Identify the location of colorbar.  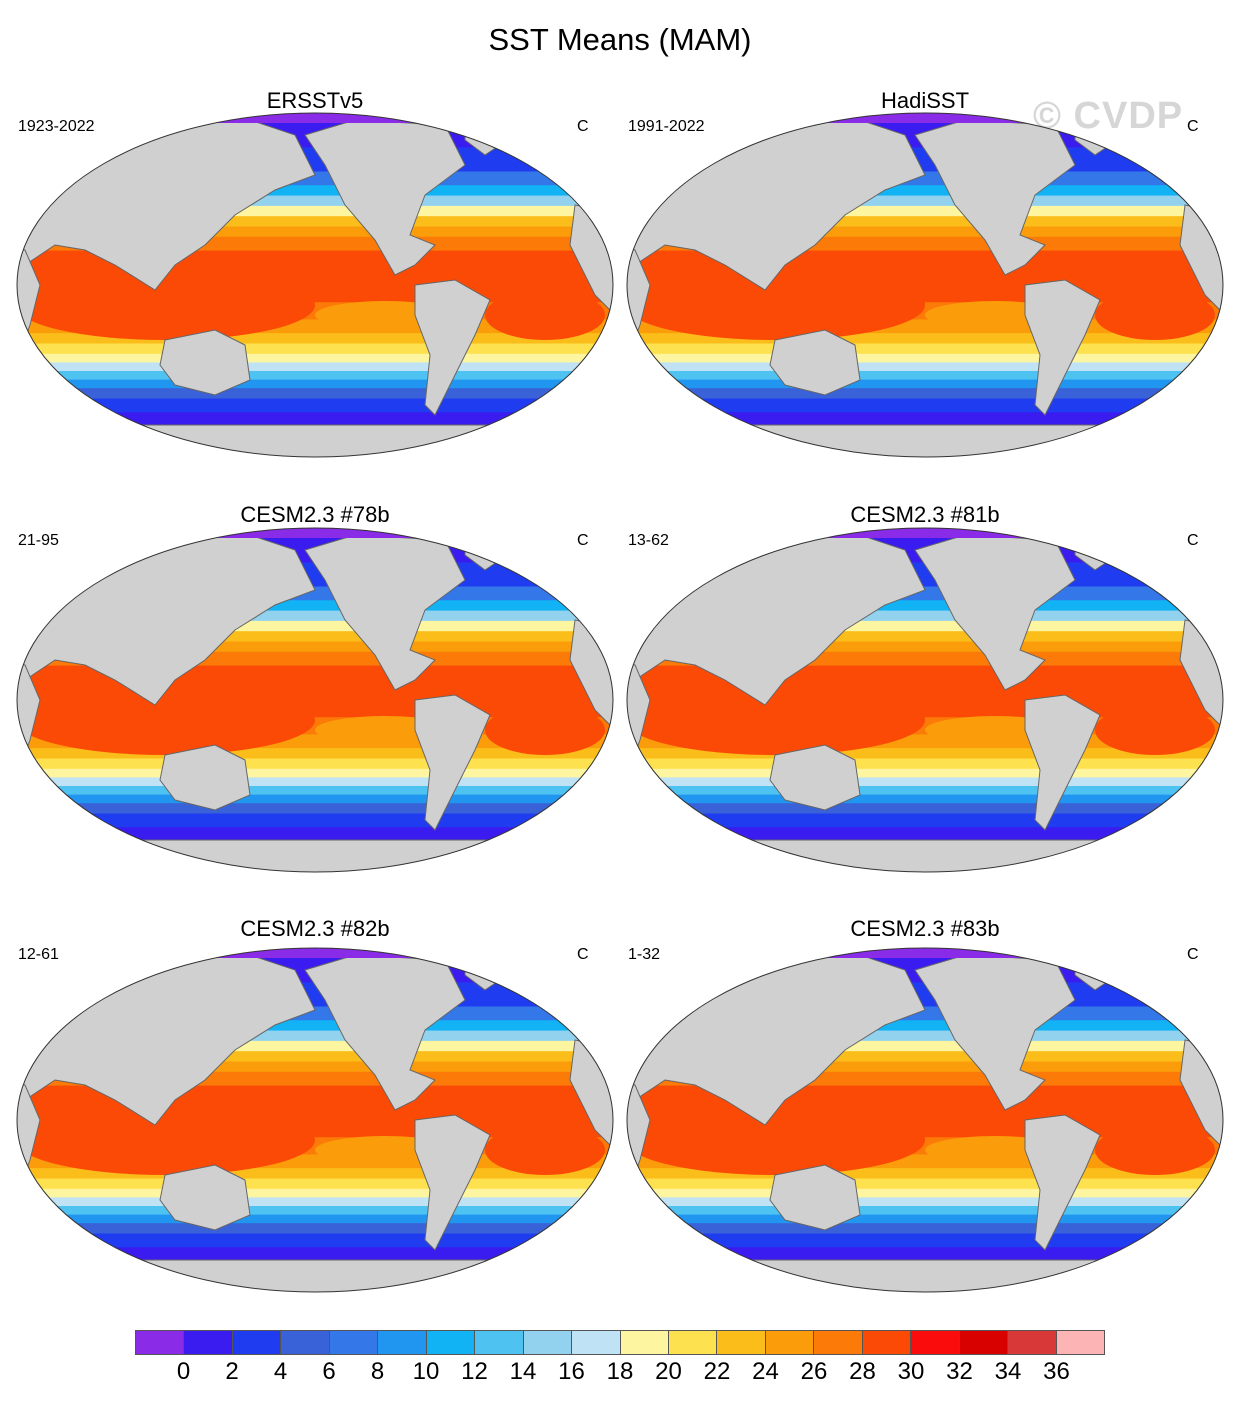
(620, 1342).